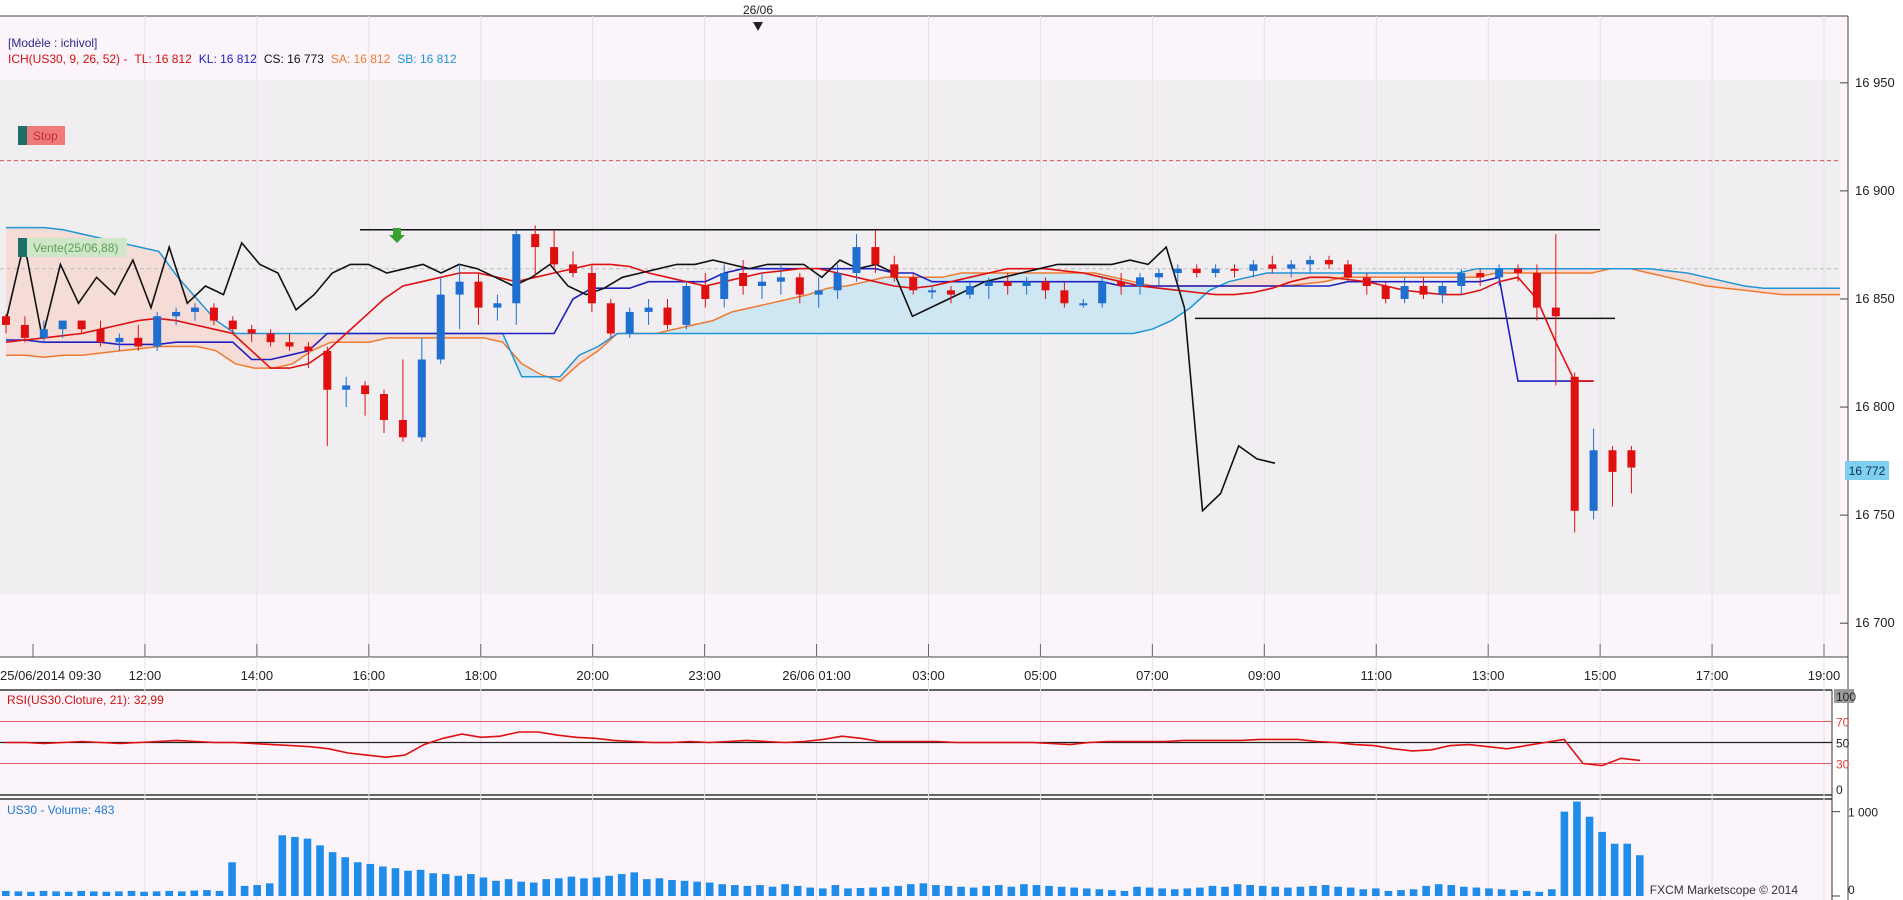 The width and height of the screenshot is (1903, 900). Describe the element at coordinates (50, 675) in the screenshot. I see `x-tick-label: 25/06/2014 09:30` at that location.